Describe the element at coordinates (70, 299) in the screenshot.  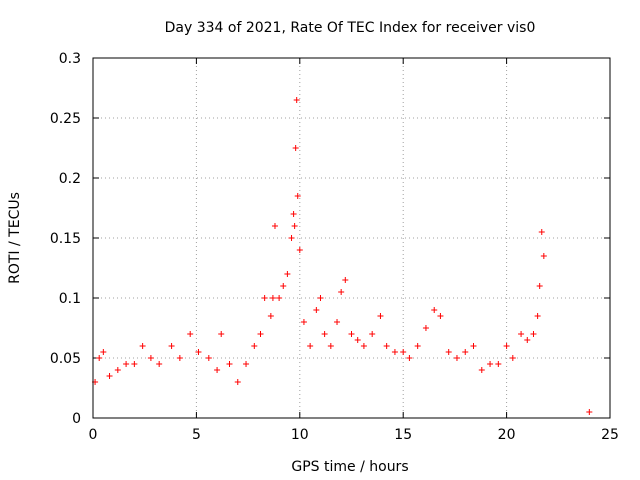
I see `y-tick-label: 0.1` at that location.